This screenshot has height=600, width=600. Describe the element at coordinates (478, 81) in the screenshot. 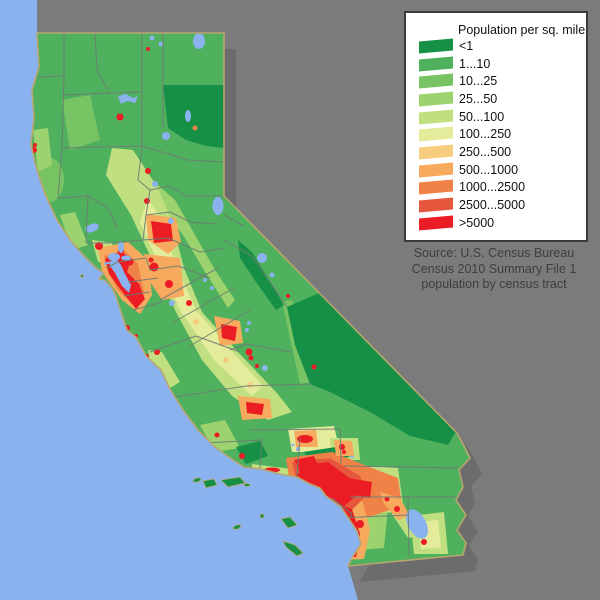

I see `legend-label: 10...25` at that location.